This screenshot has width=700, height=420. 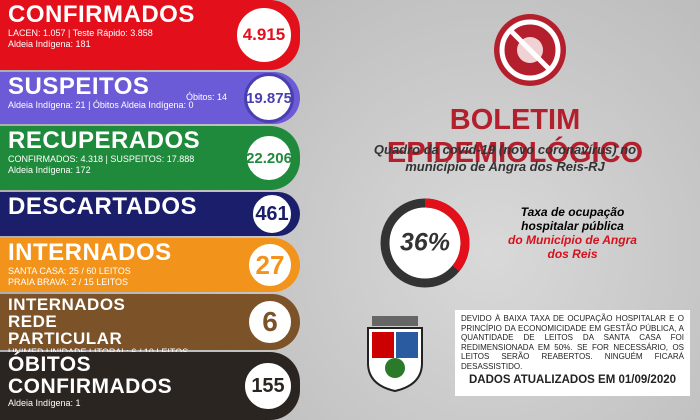 I want to click on panel-title: DESCARTADOS, so click(x=103, y=206).